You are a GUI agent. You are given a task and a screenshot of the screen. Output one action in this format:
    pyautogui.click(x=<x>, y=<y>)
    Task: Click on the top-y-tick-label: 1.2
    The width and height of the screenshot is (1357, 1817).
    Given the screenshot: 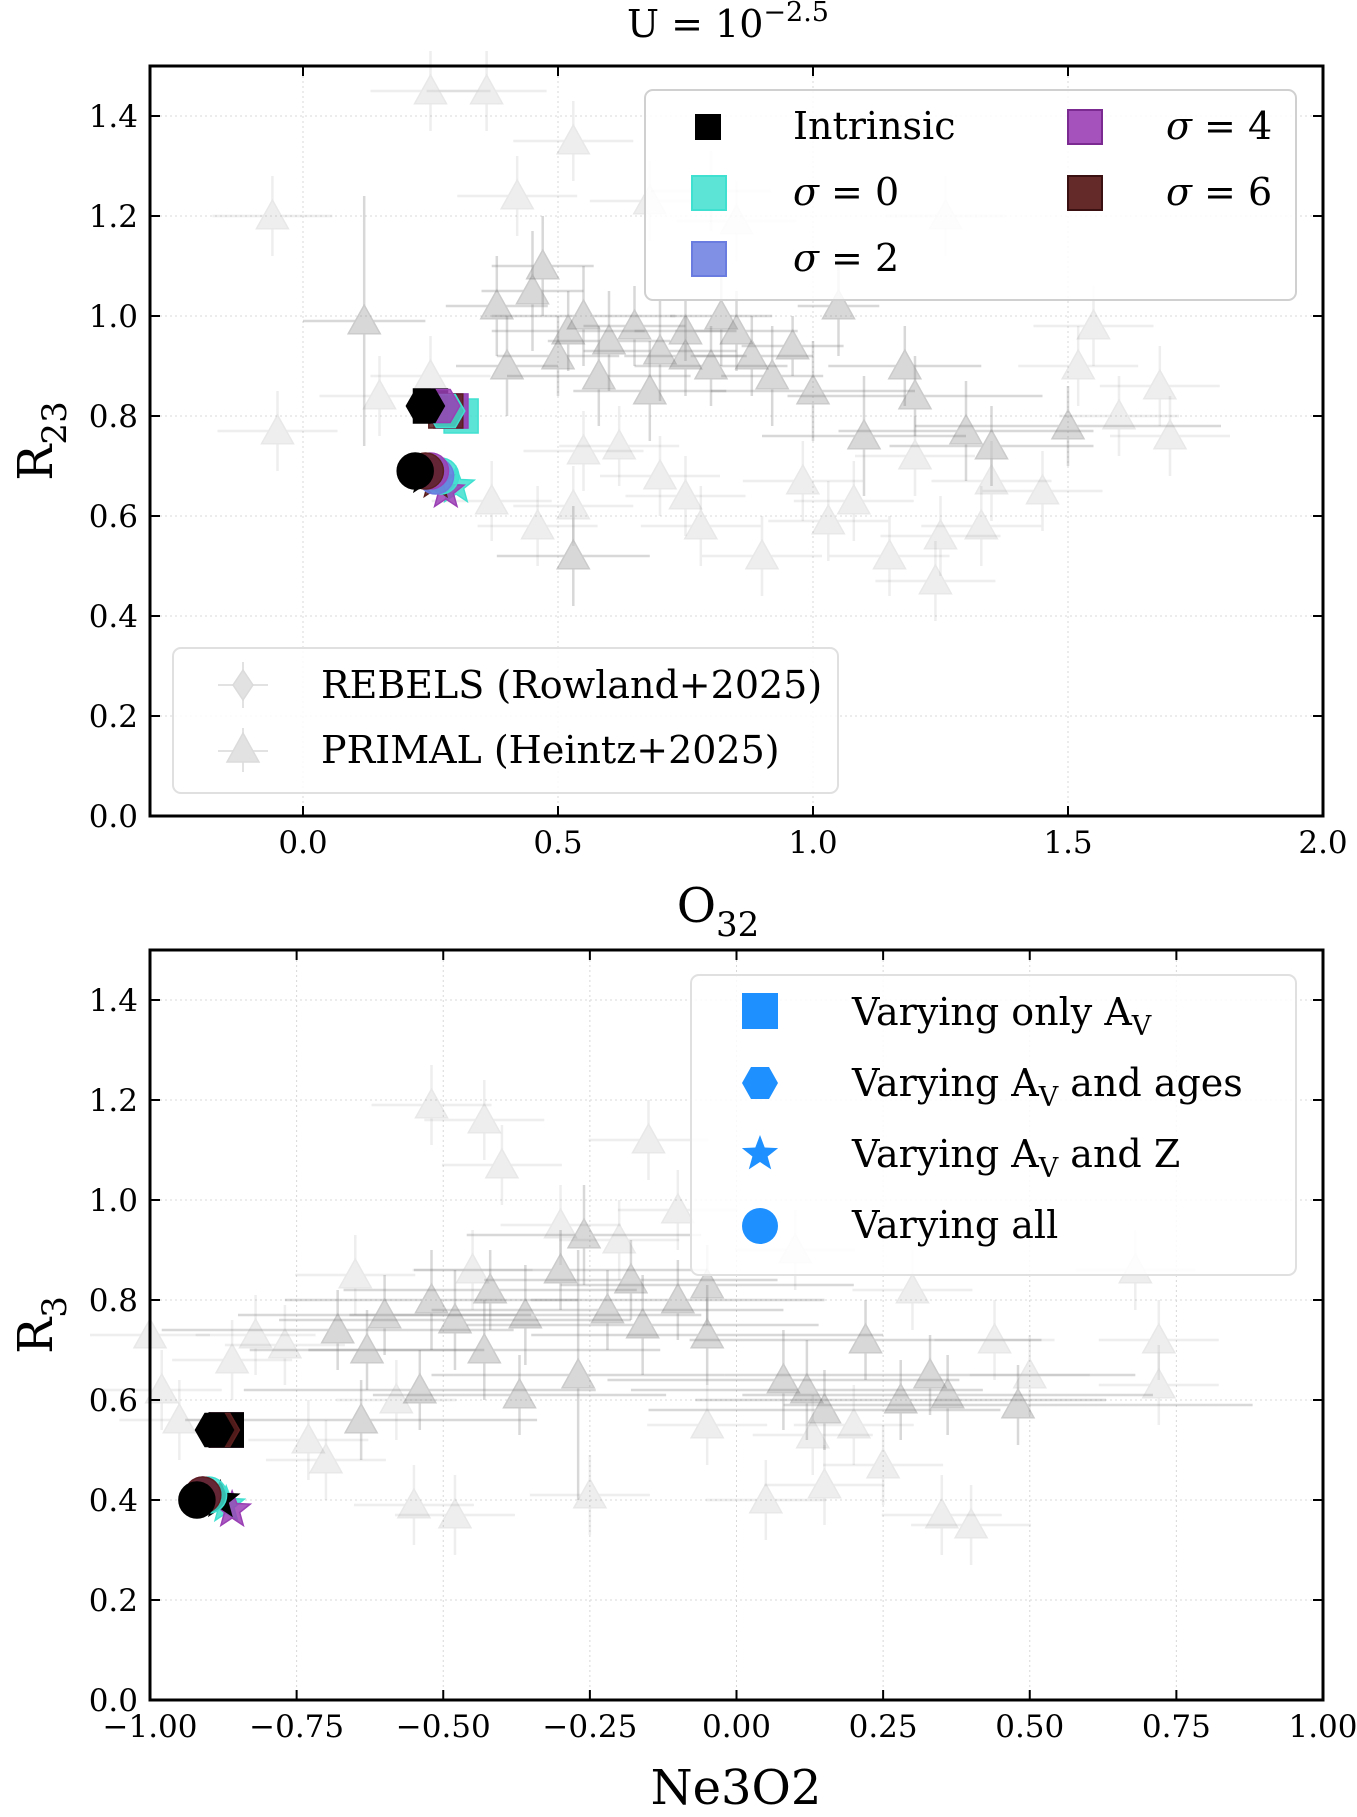 What is the action you would take?
    pyautogui.click(x=113, y=217)
    